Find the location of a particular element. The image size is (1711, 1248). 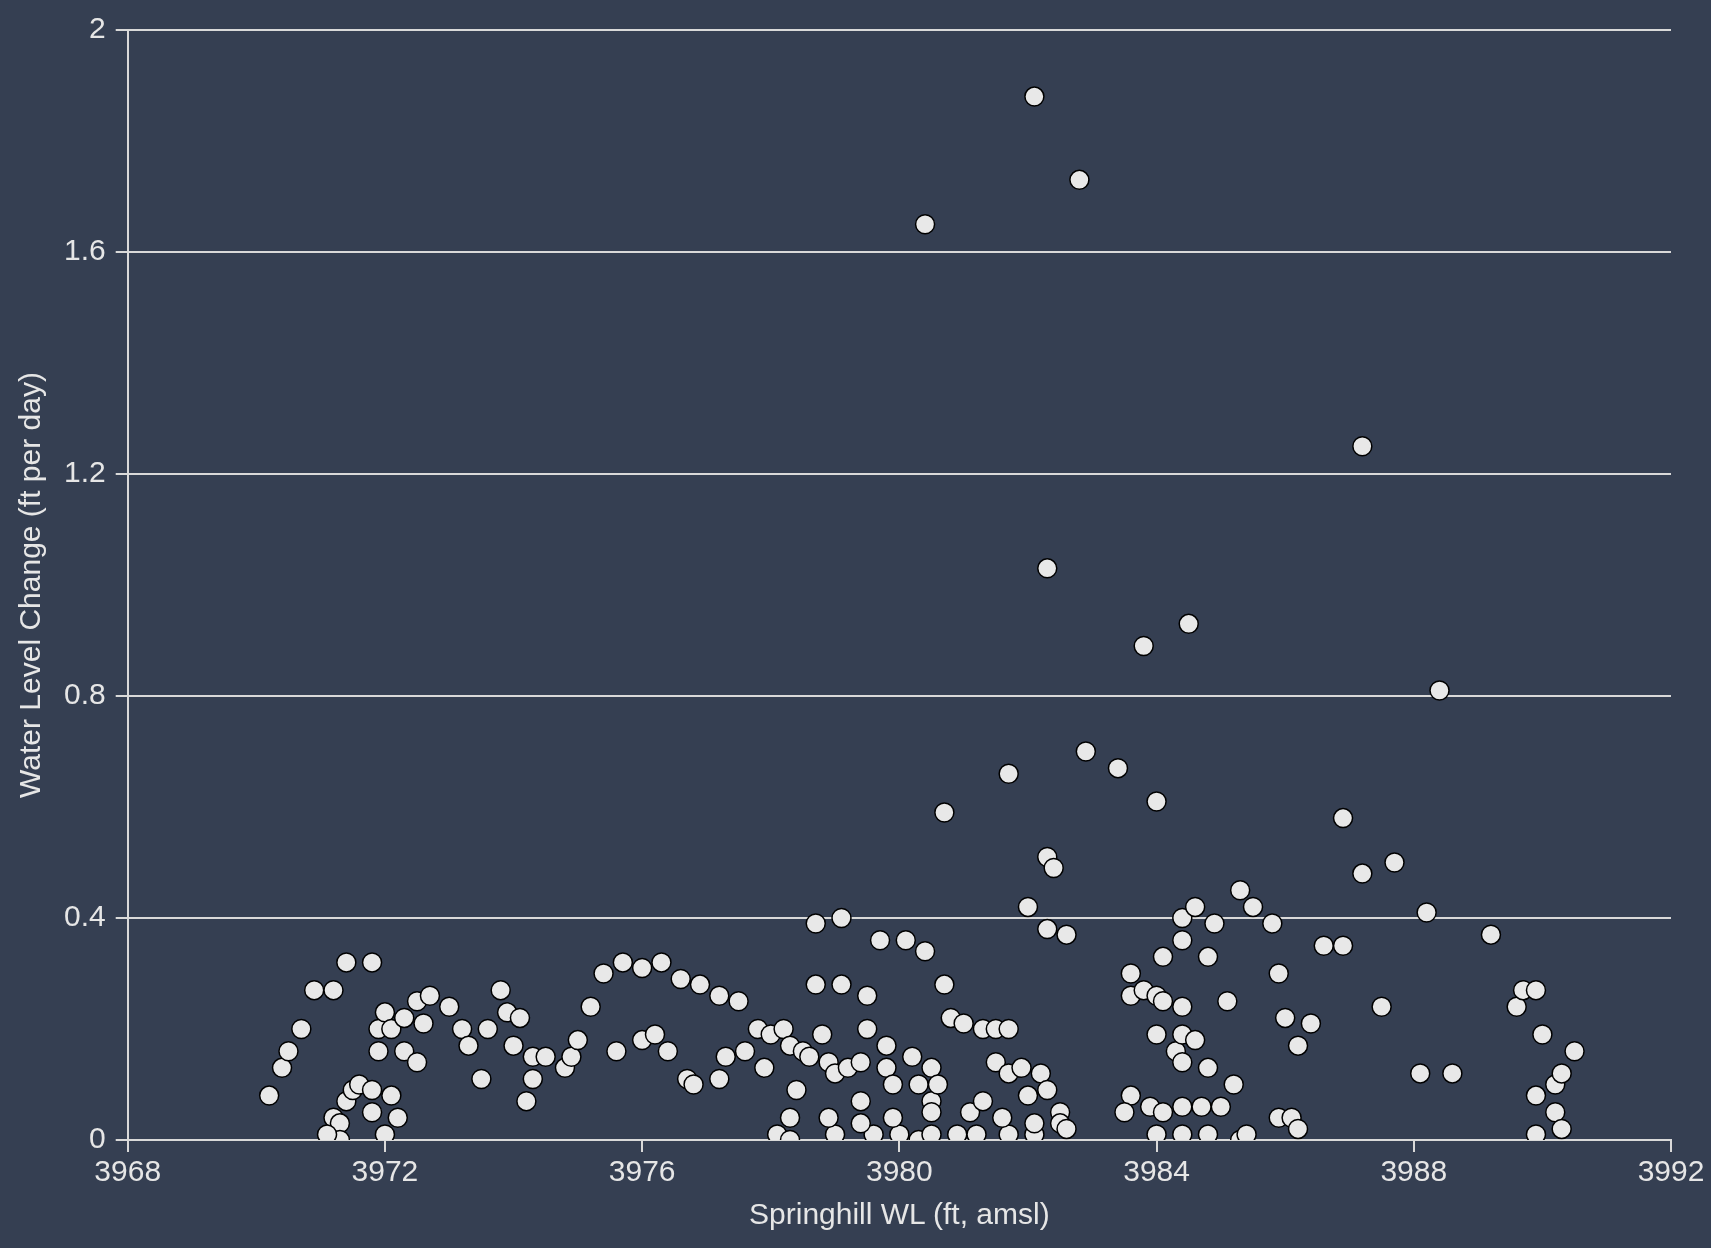

y-axis-title: Water Level Change (ft per day) is located at coordinates (30, 585).